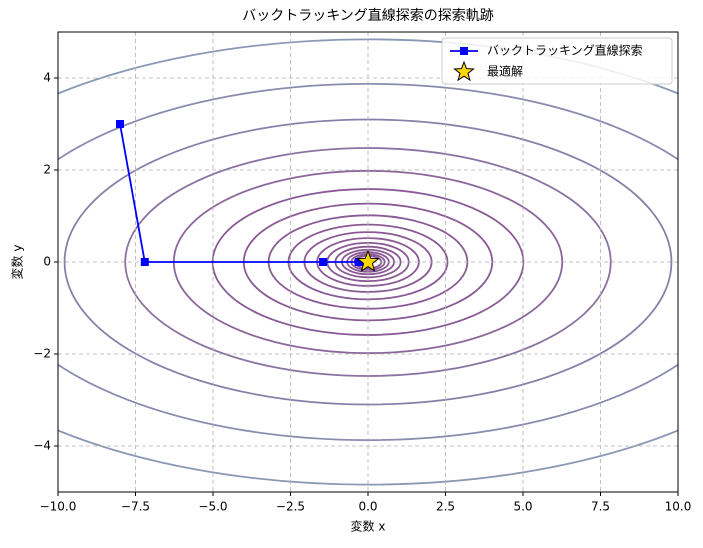 The width and height of the screenshot is (703, 548). What do you see at coordinates (42, 354) in the screenshot?
I see `y-tick-label: −2` at bounding box center [42, 354].